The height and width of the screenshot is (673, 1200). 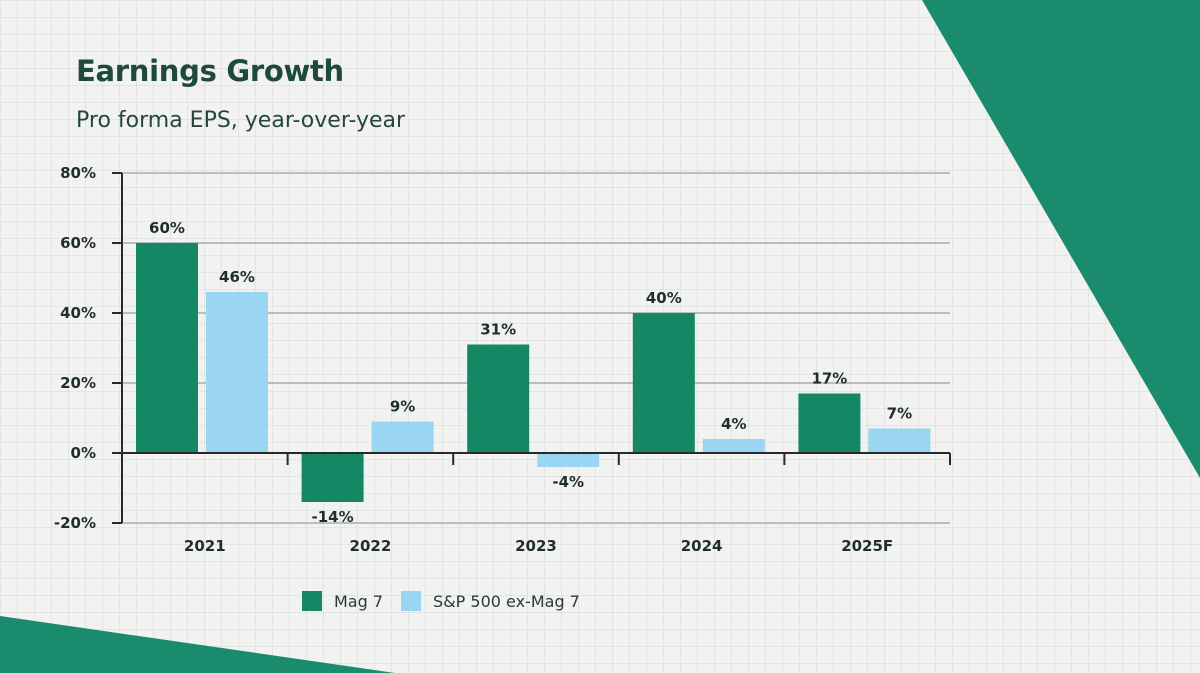 What do you see at coordinates (241, 120) in the screenshot?
I see `chart-subtitle: Pro forma EPS, year-over-year` at bounding box center [241, 120].